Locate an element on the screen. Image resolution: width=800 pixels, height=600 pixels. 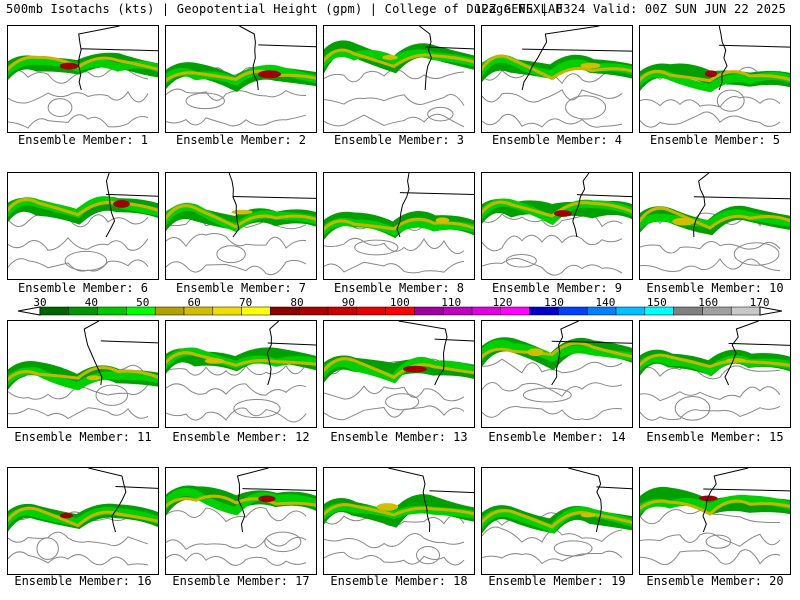
member-label: Ensemble Member: 19 is located at coordinates (557, 581).